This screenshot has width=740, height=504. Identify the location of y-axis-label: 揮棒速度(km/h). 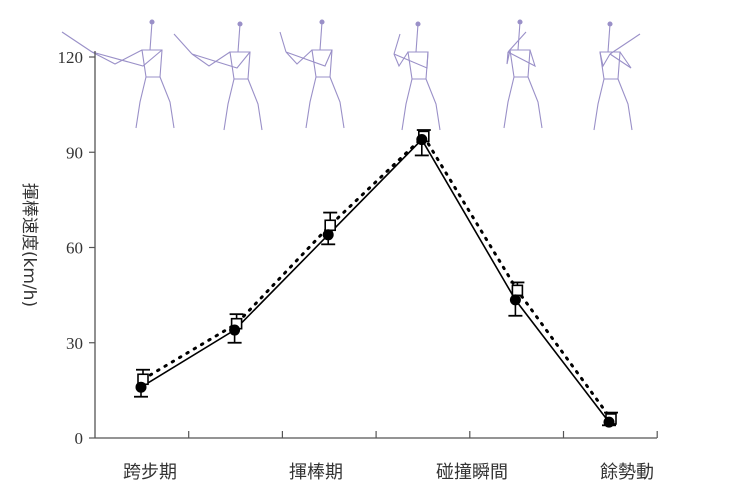
(29, 245).